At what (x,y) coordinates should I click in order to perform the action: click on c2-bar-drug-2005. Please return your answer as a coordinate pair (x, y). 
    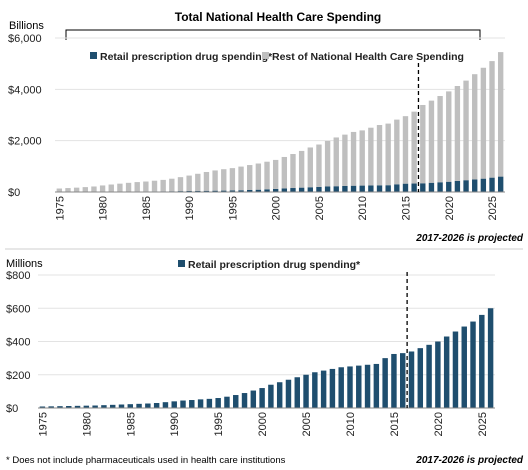
    Looking at the image, I should click on (306, 391).